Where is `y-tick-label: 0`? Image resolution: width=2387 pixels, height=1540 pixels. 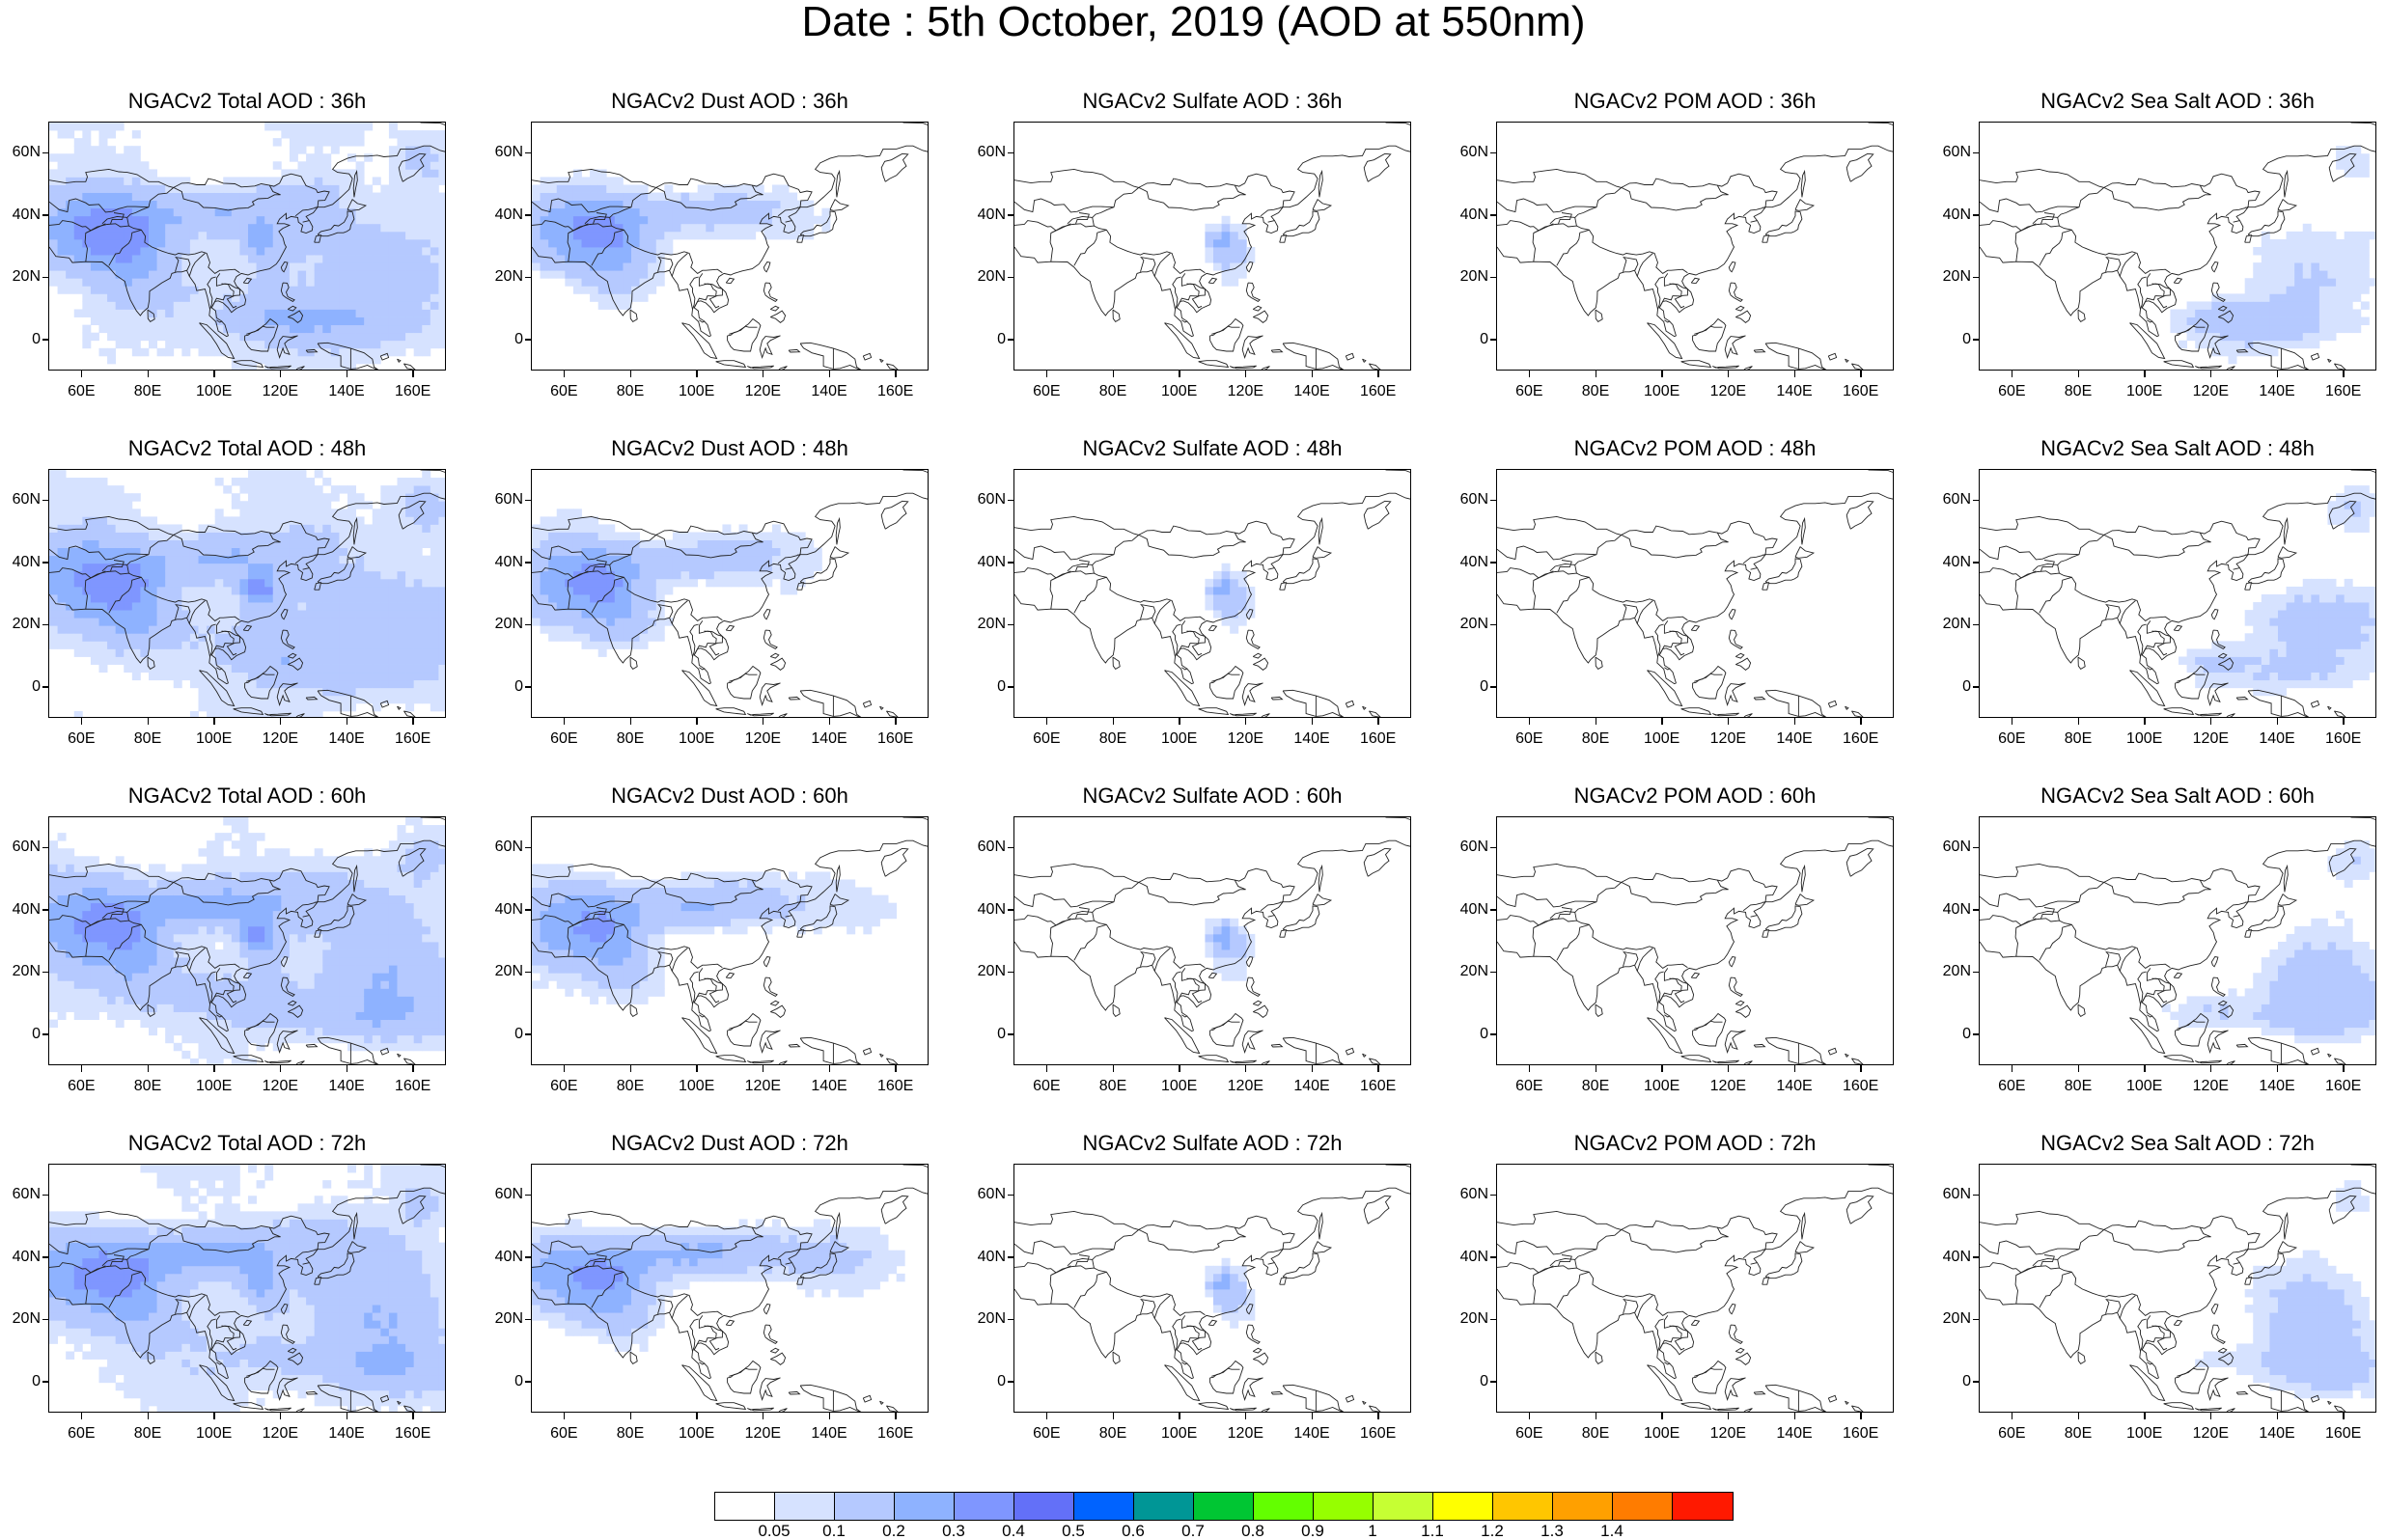 y-tick-label: 0 is located at coordinates (1001, 686).